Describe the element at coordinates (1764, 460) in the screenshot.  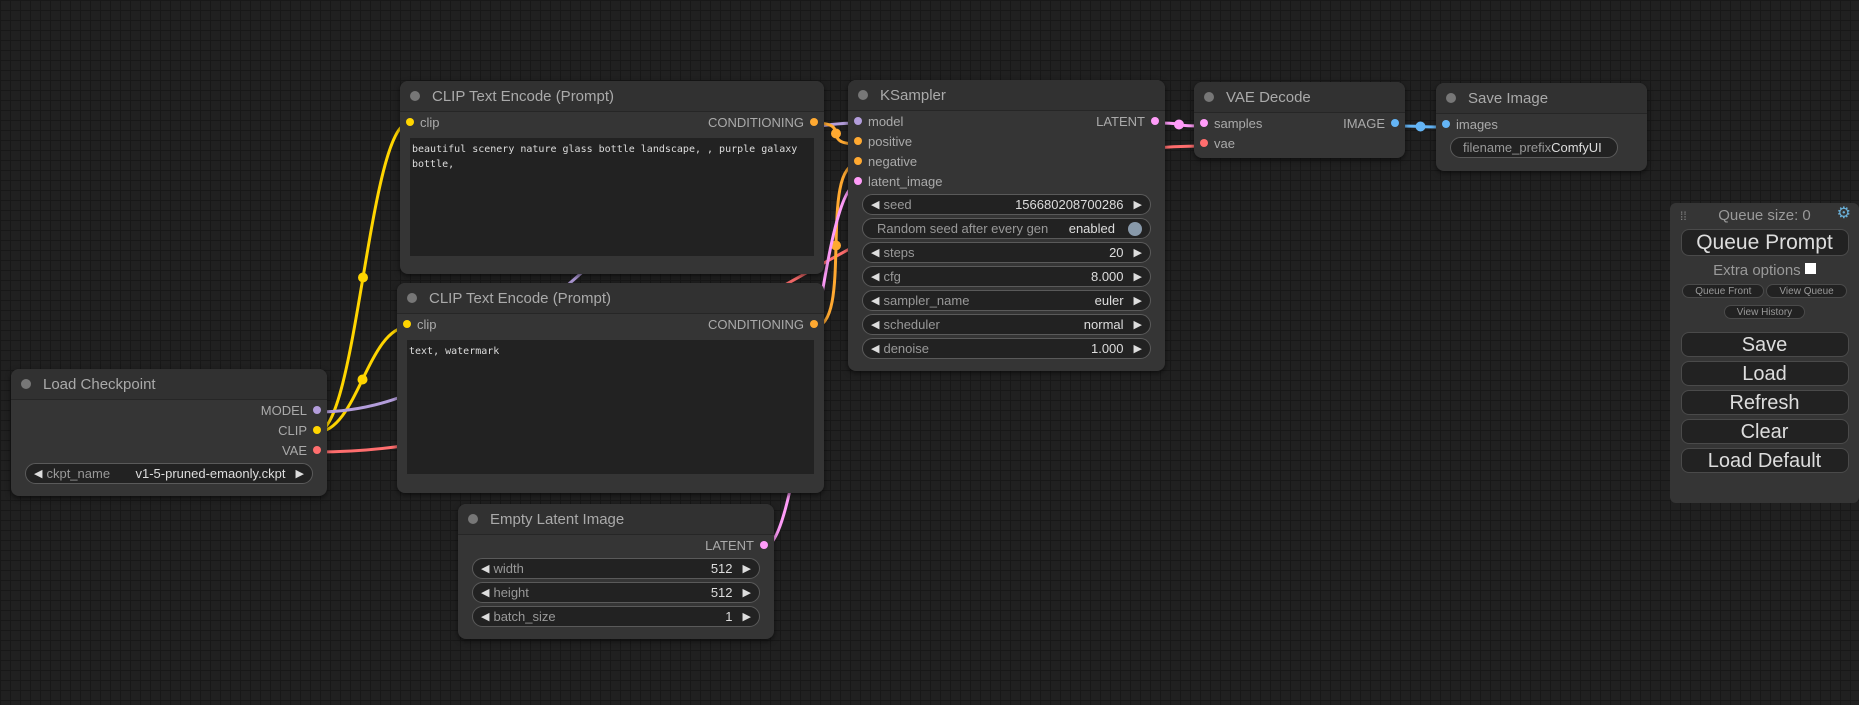
I see `load-default-button: Load Default` at that location.